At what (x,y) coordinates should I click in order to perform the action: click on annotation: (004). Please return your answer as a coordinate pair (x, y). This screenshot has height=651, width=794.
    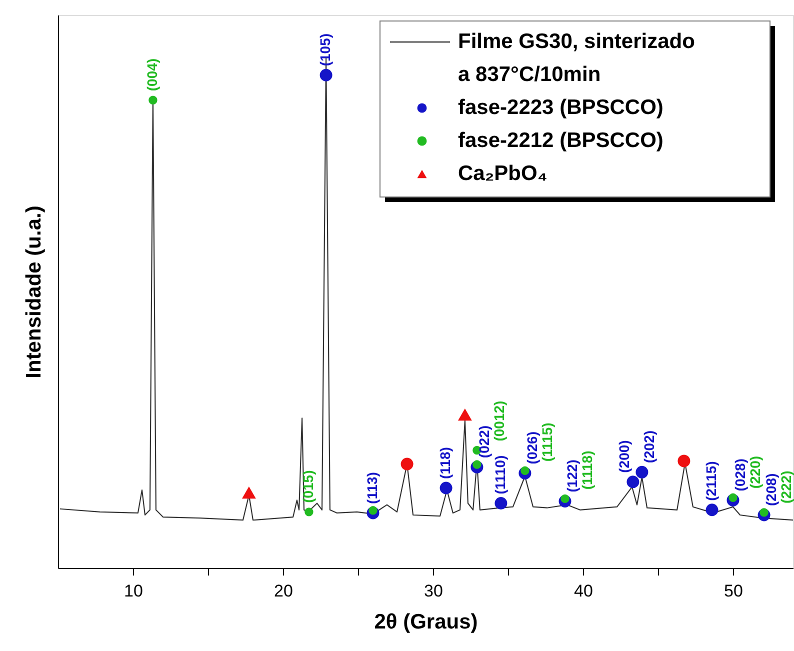
    Looking at the image, I should click on (152, 75).